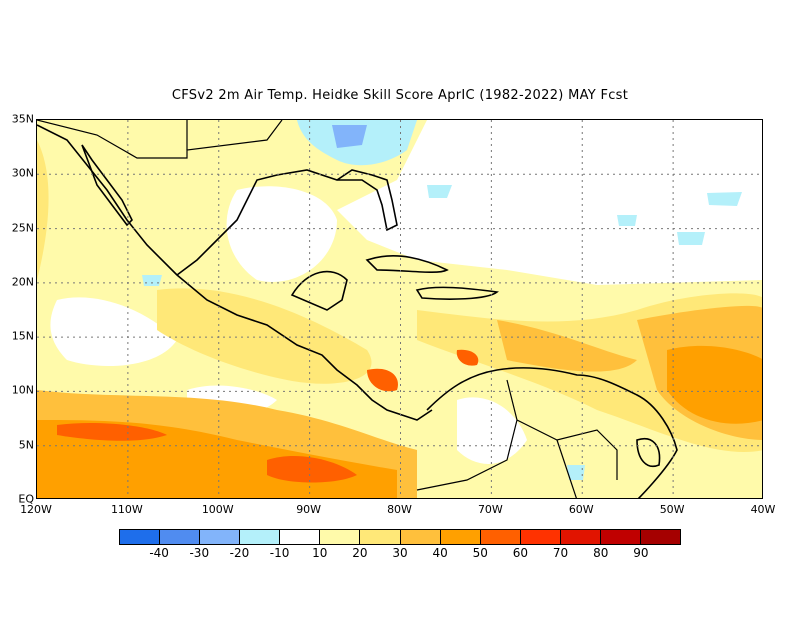 Image resolution: width=800 pixels, height=618 pixels. I want to click on longitude-tick-label: 40W, so click(763, 509).